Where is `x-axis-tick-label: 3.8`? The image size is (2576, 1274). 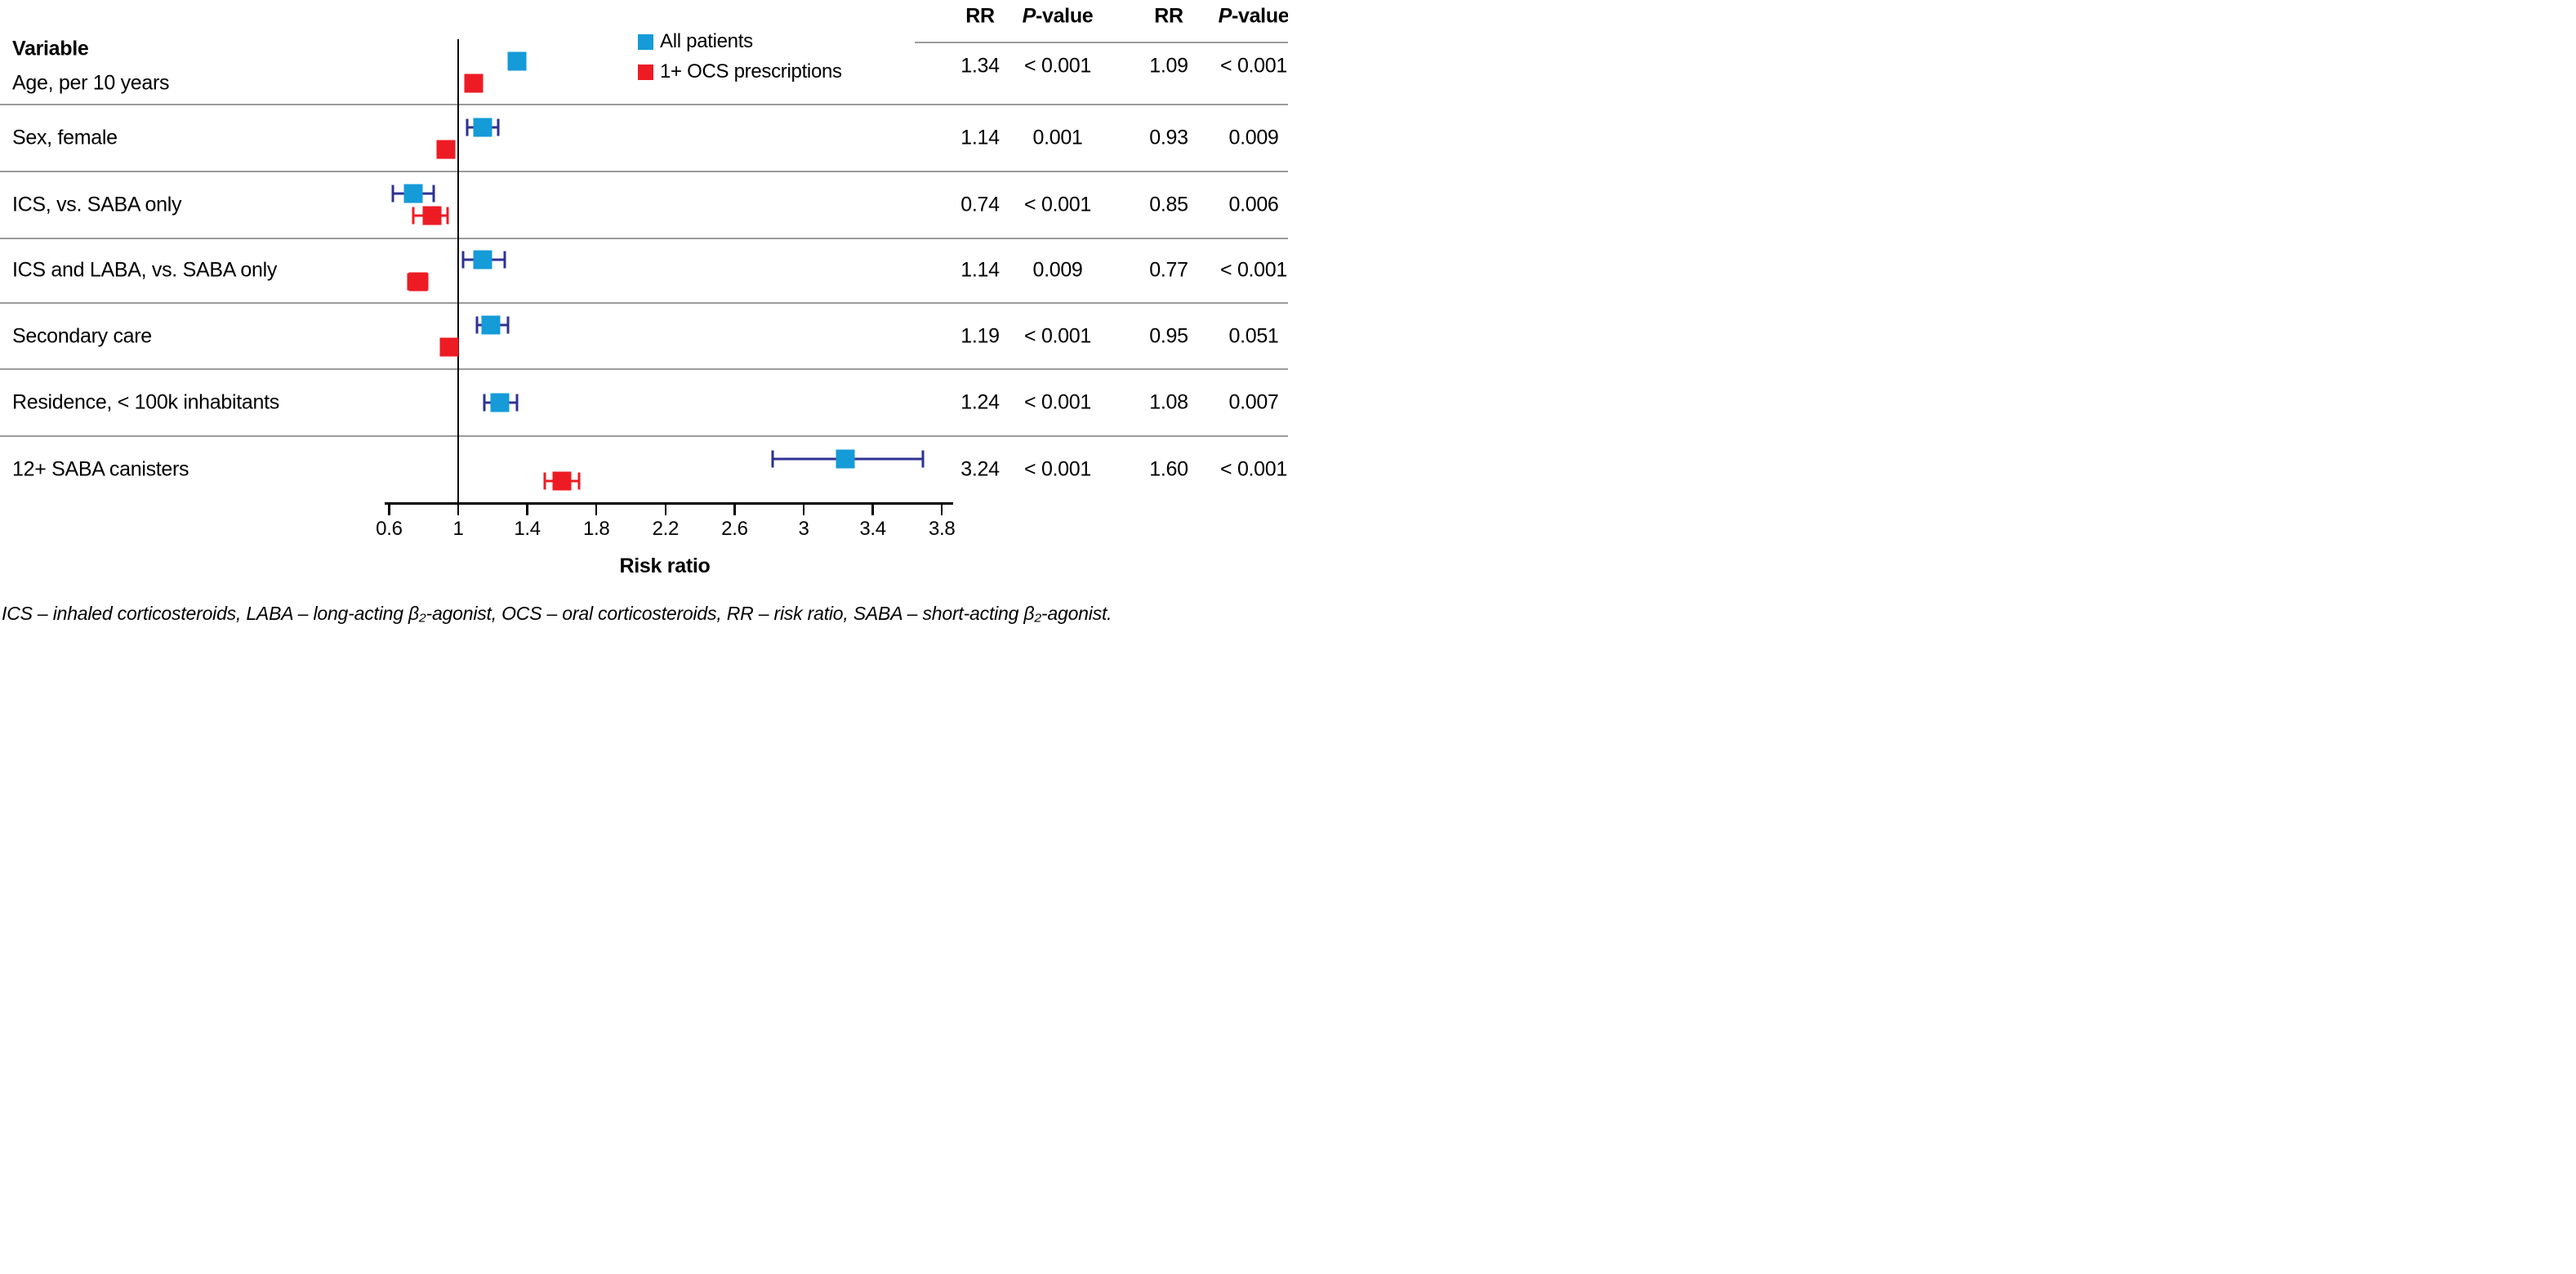
x-axis-tick-label: 3.8 is located at coordinates (942, 529).